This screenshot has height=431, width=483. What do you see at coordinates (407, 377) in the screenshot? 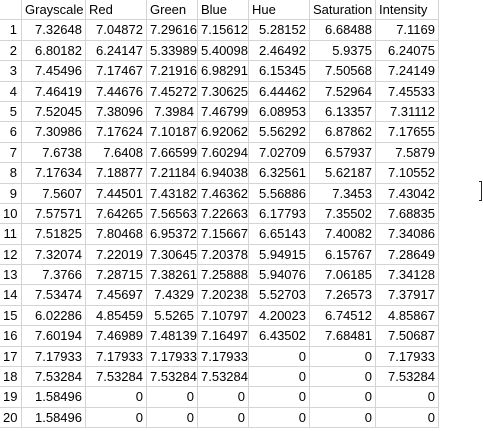
I see `cell-intensity: 7.53284` at bounding box center [407, 377].